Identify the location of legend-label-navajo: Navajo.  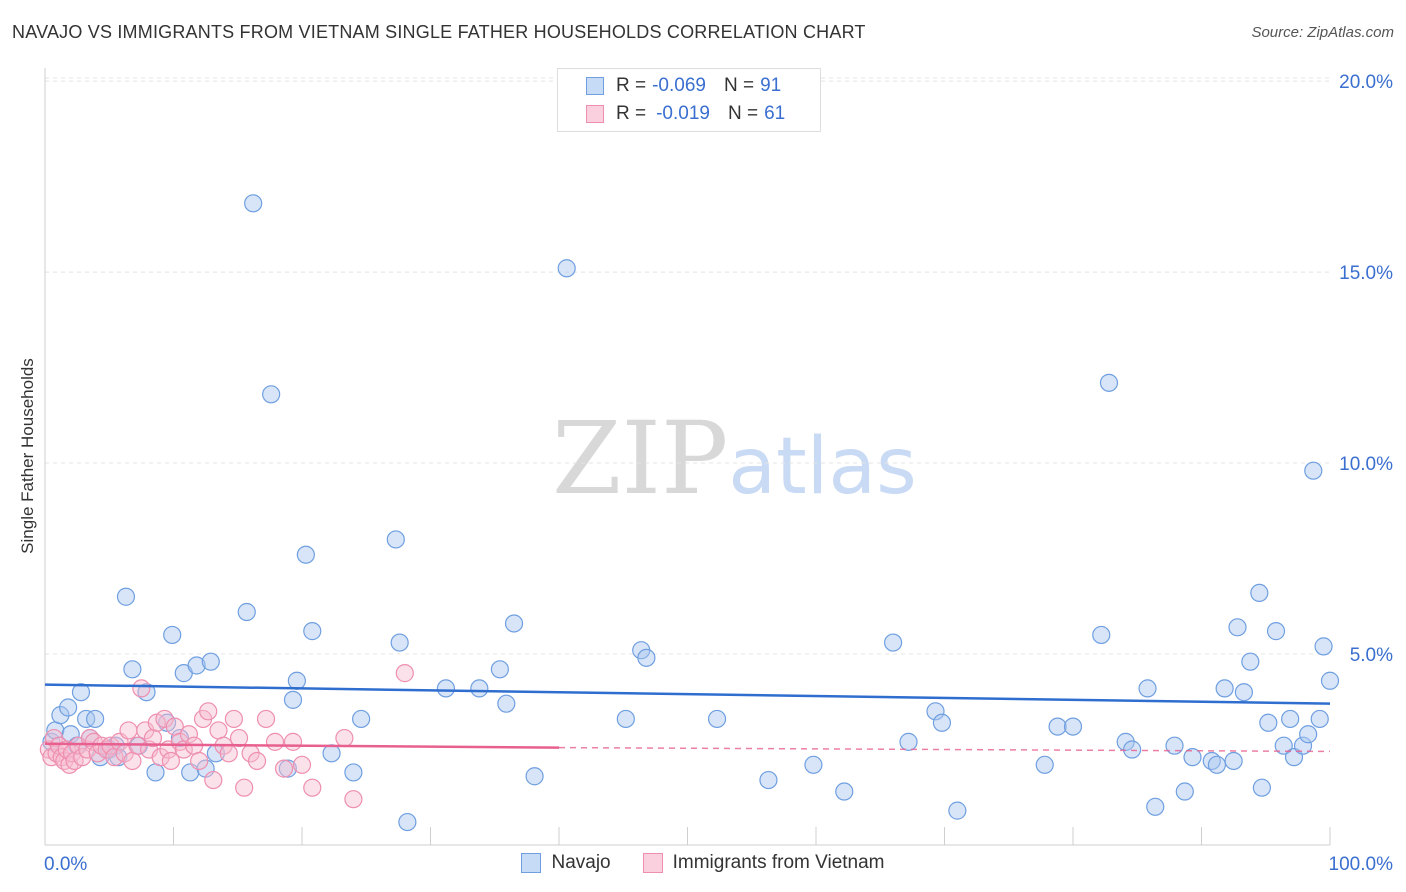
(581, 862).